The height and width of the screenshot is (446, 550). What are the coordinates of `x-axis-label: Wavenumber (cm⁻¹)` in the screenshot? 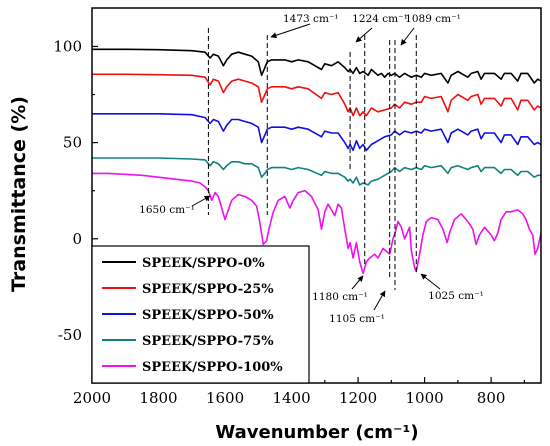 It's located at (316, 432).